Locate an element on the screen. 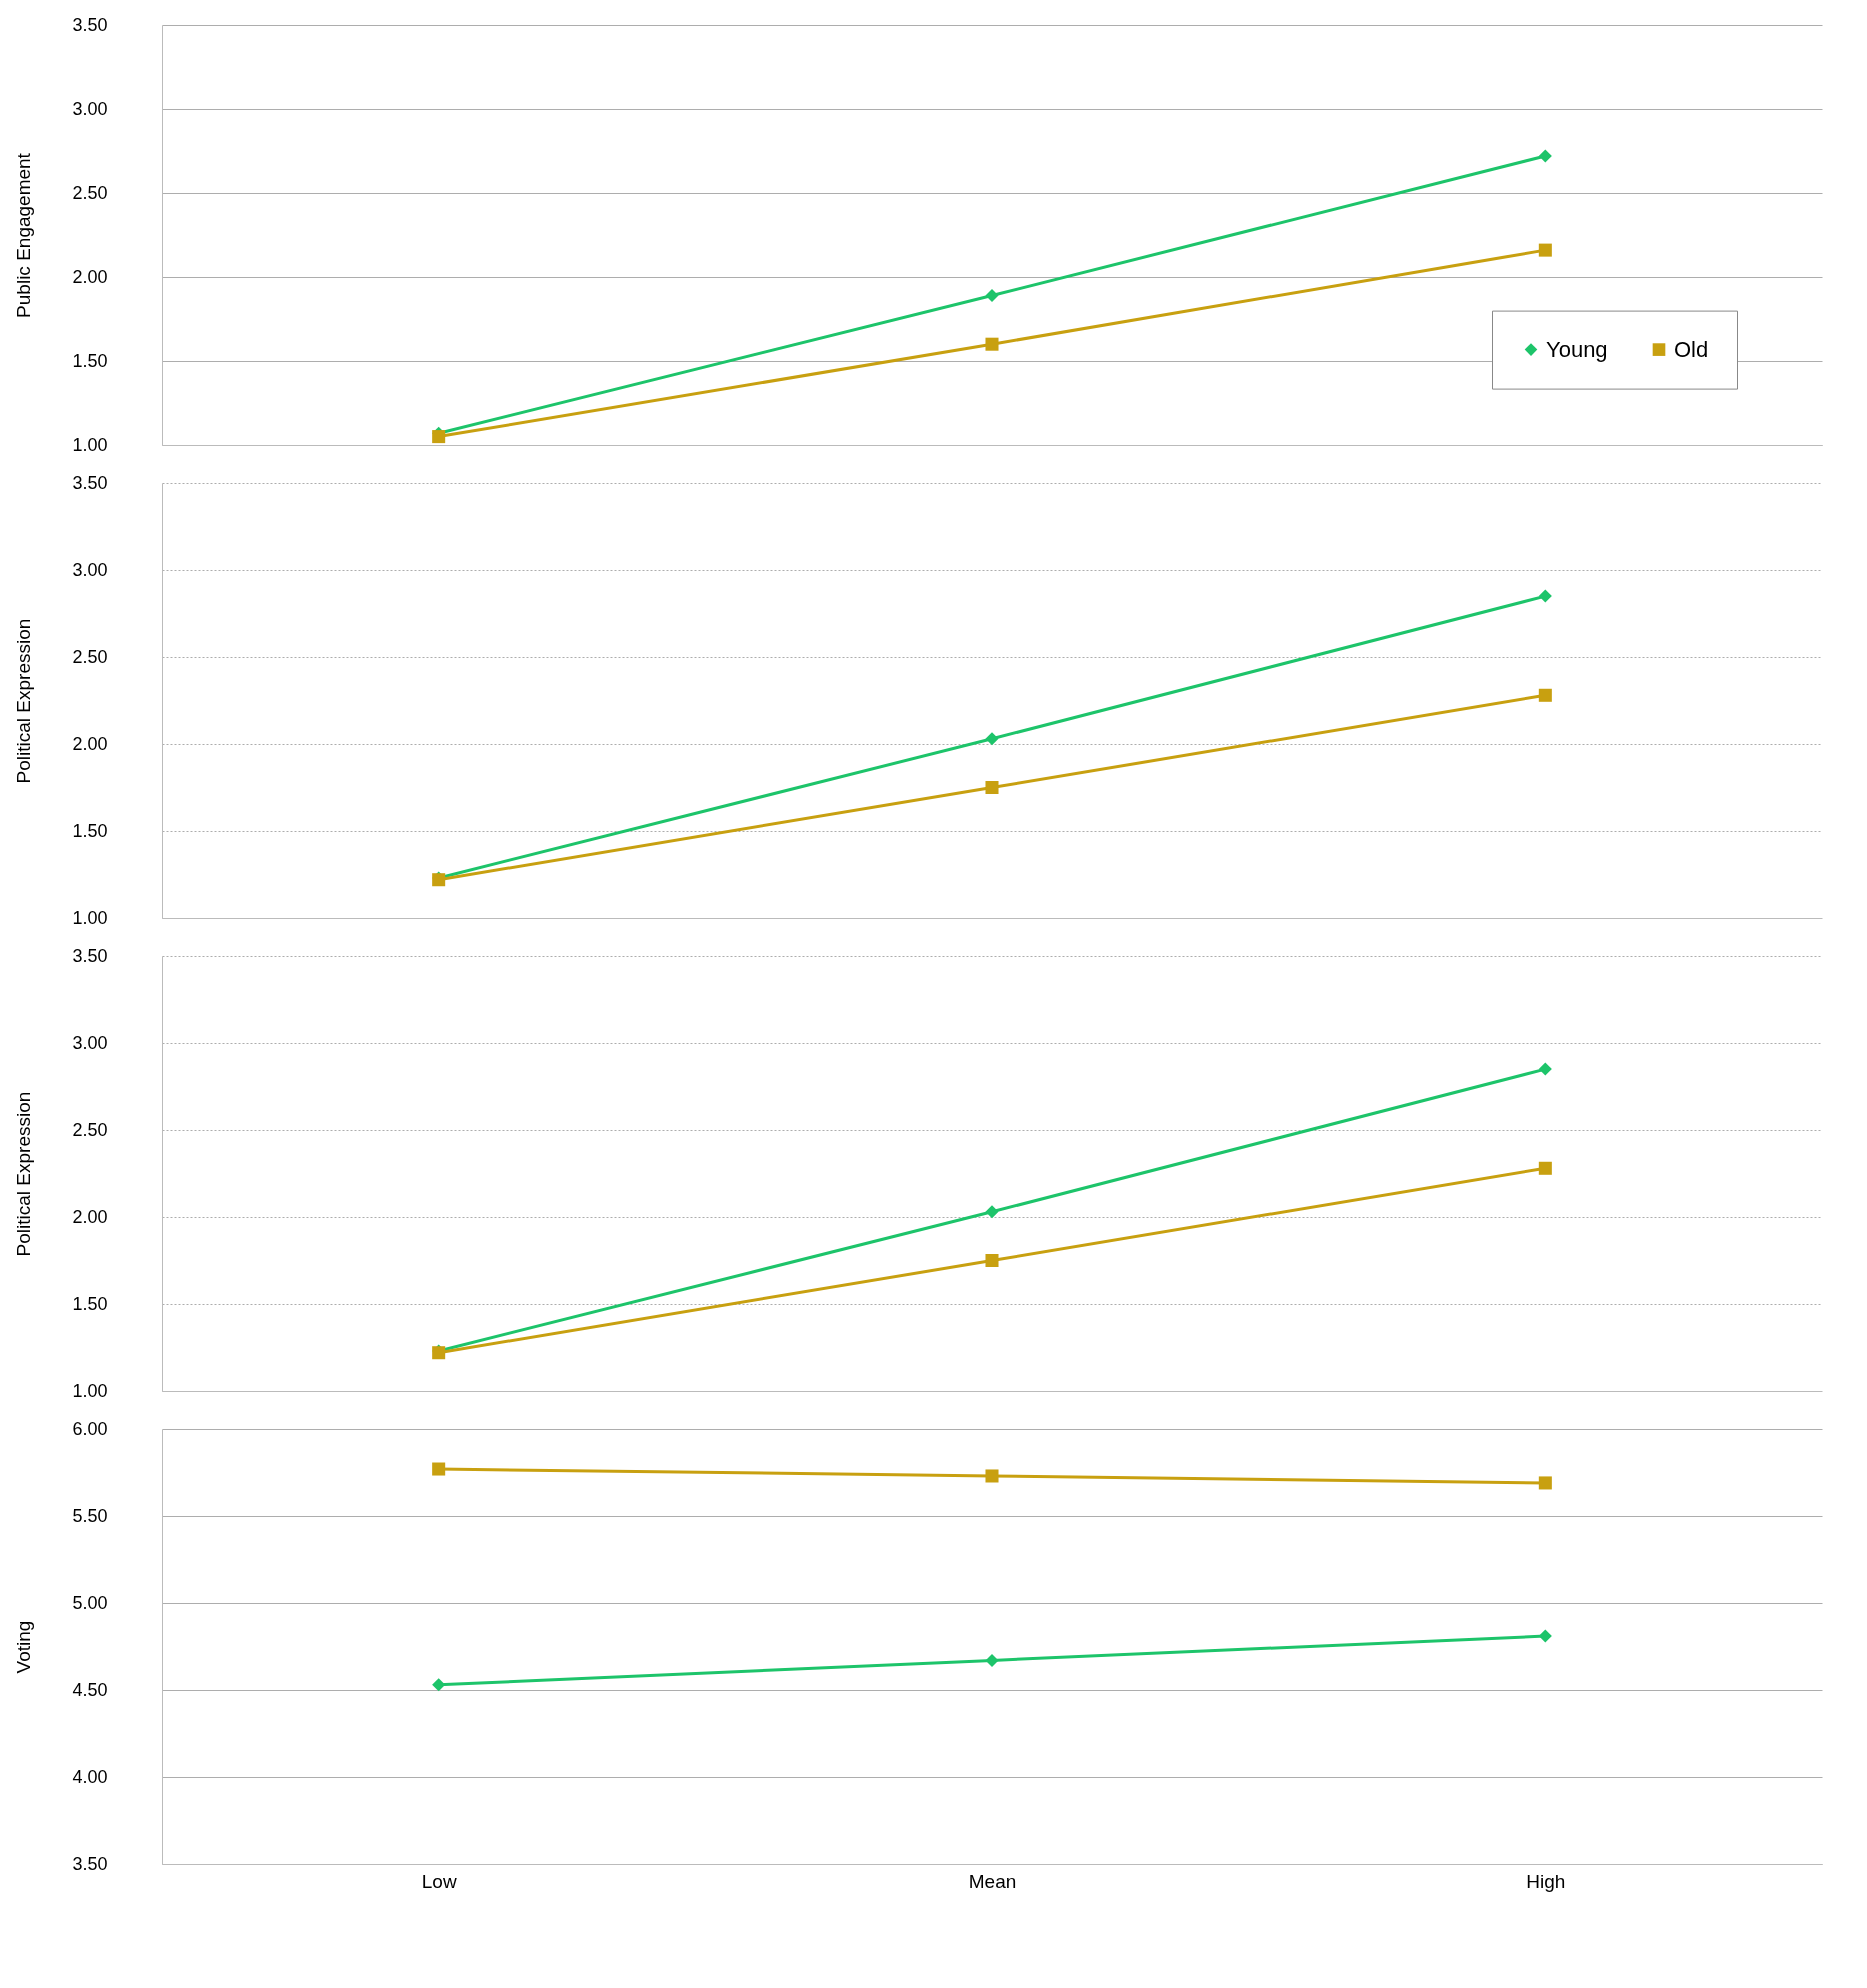 Image resolution: width=1867 pixels, height=1988 pixels. y-tick-label: 4.50 is located at coordinates (90, 1689).